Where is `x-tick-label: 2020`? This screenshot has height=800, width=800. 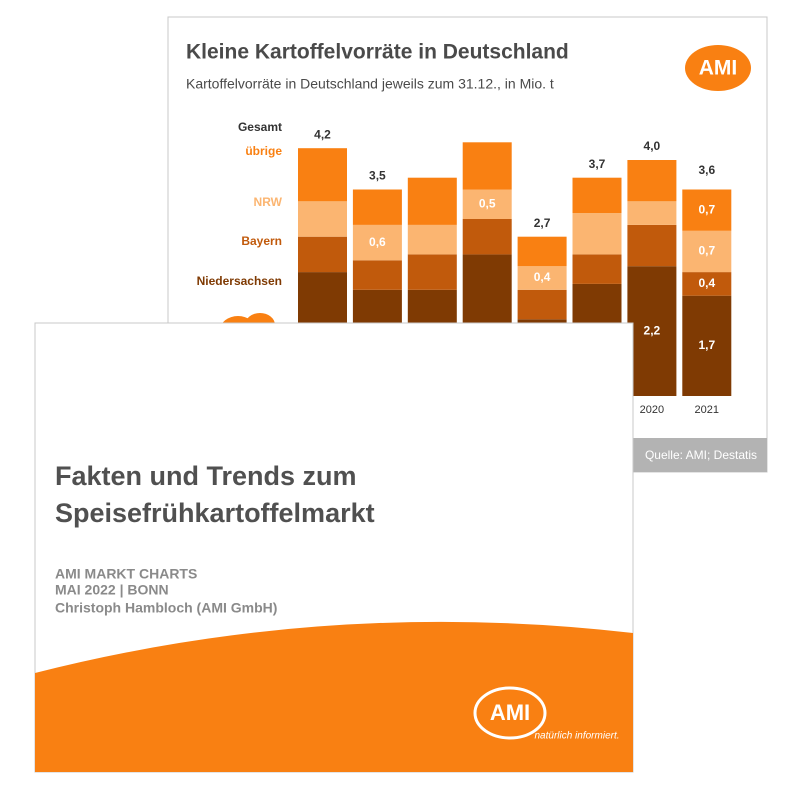 x-tick-label: 2020 is located at coordinates (652, 410).